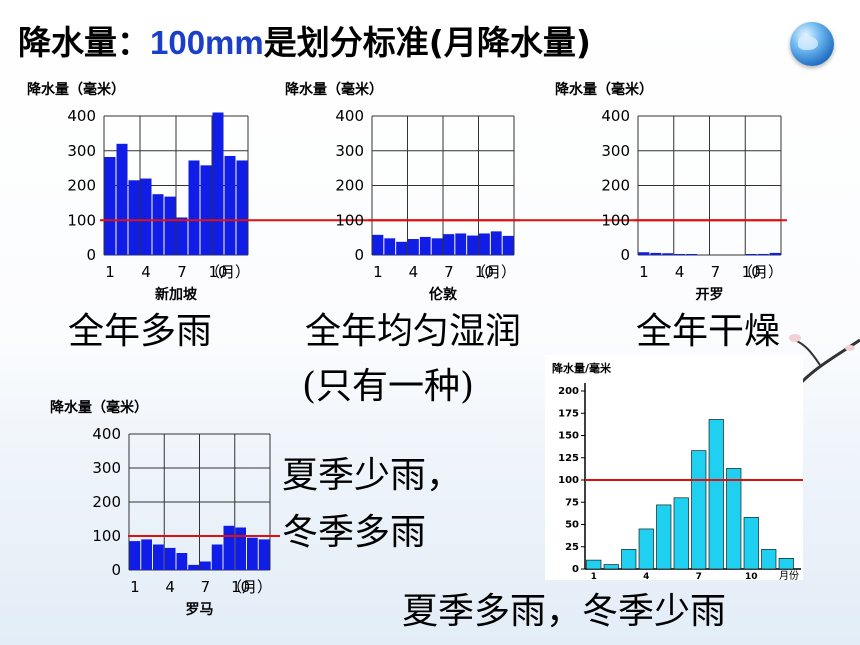 Image resolution: width=860 pixels, height=645 pixels. Describe the element at coordinates (568, 436) in the screenshot. I see `y-tick-label: 150` at that location.